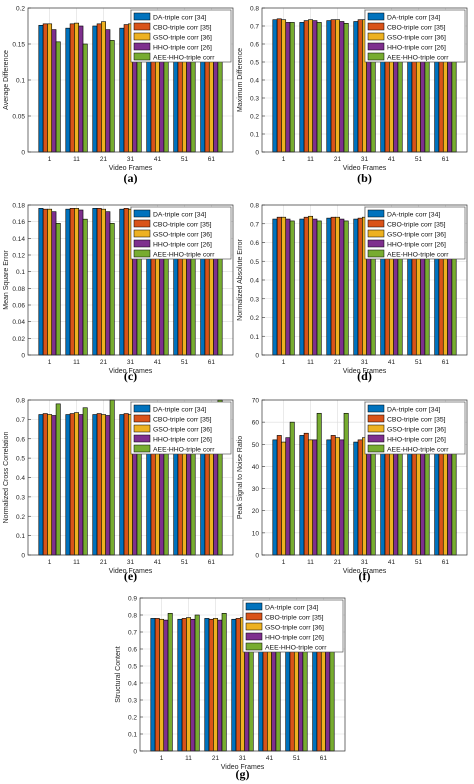 The image size is (474, 784). I want to click on x-tick-label: 31, so click(365, 362).